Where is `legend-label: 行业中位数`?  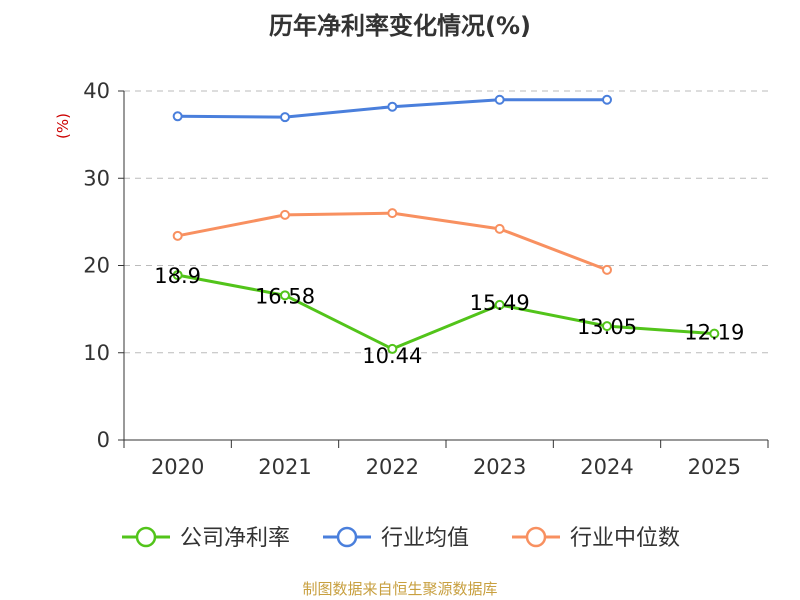
legend-label: 行业中位数 is located at coordinates (625, 538).